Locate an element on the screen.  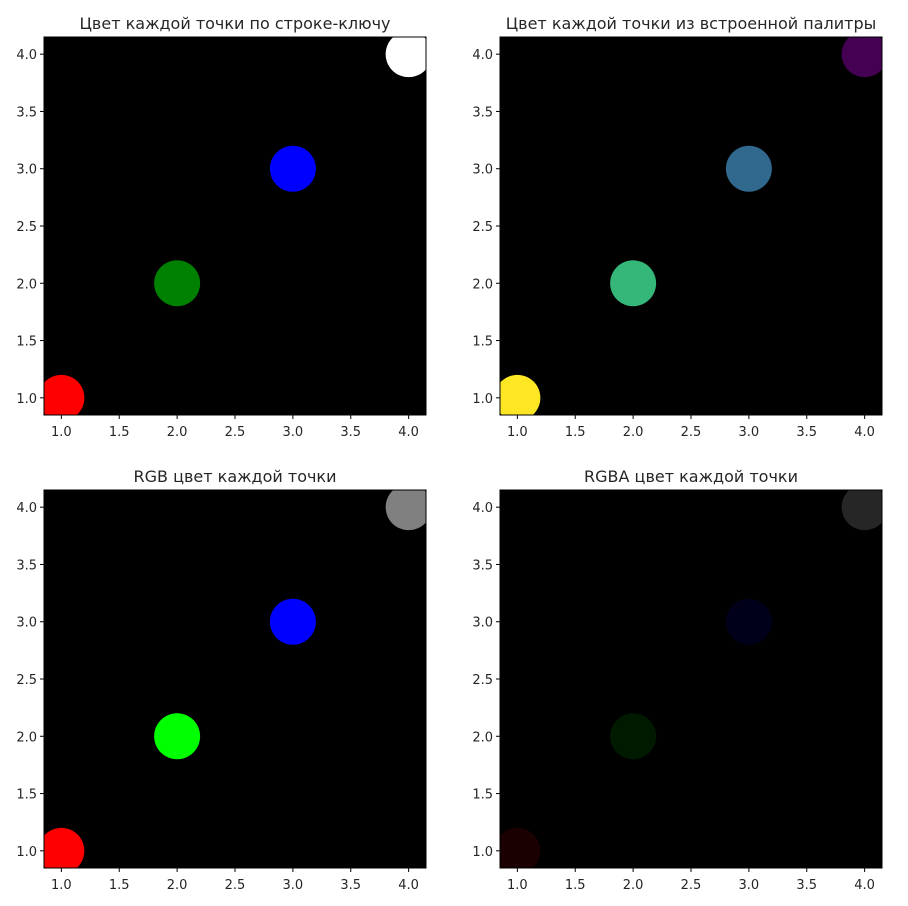
chart-title: Цвет каждой точки из встроенной палитры is located at coordinates (691, 23).